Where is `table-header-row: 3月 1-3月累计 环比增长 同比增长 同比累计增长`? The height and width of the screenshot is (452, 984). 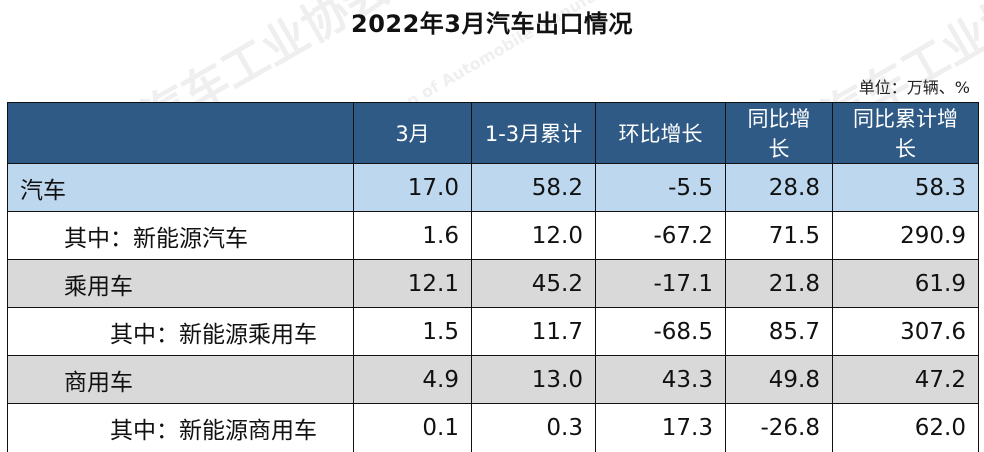 table-header-row: 3月 1-3月累计 环比增长 同比增长 同比累计增长 is located at coordinates (493, 133).